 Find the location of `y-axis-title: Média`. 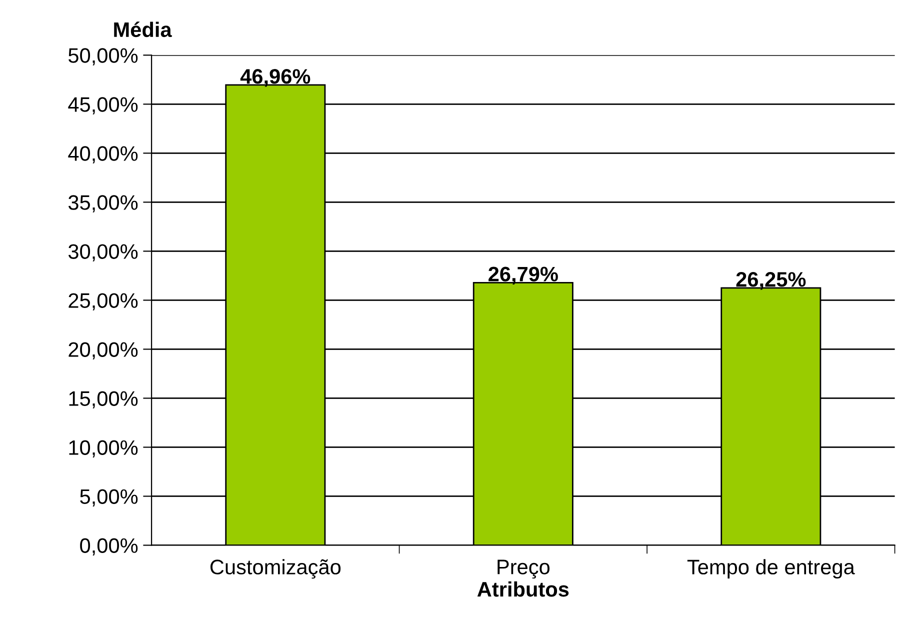

y-axis-title: Média is located at coordinates (143, 30).